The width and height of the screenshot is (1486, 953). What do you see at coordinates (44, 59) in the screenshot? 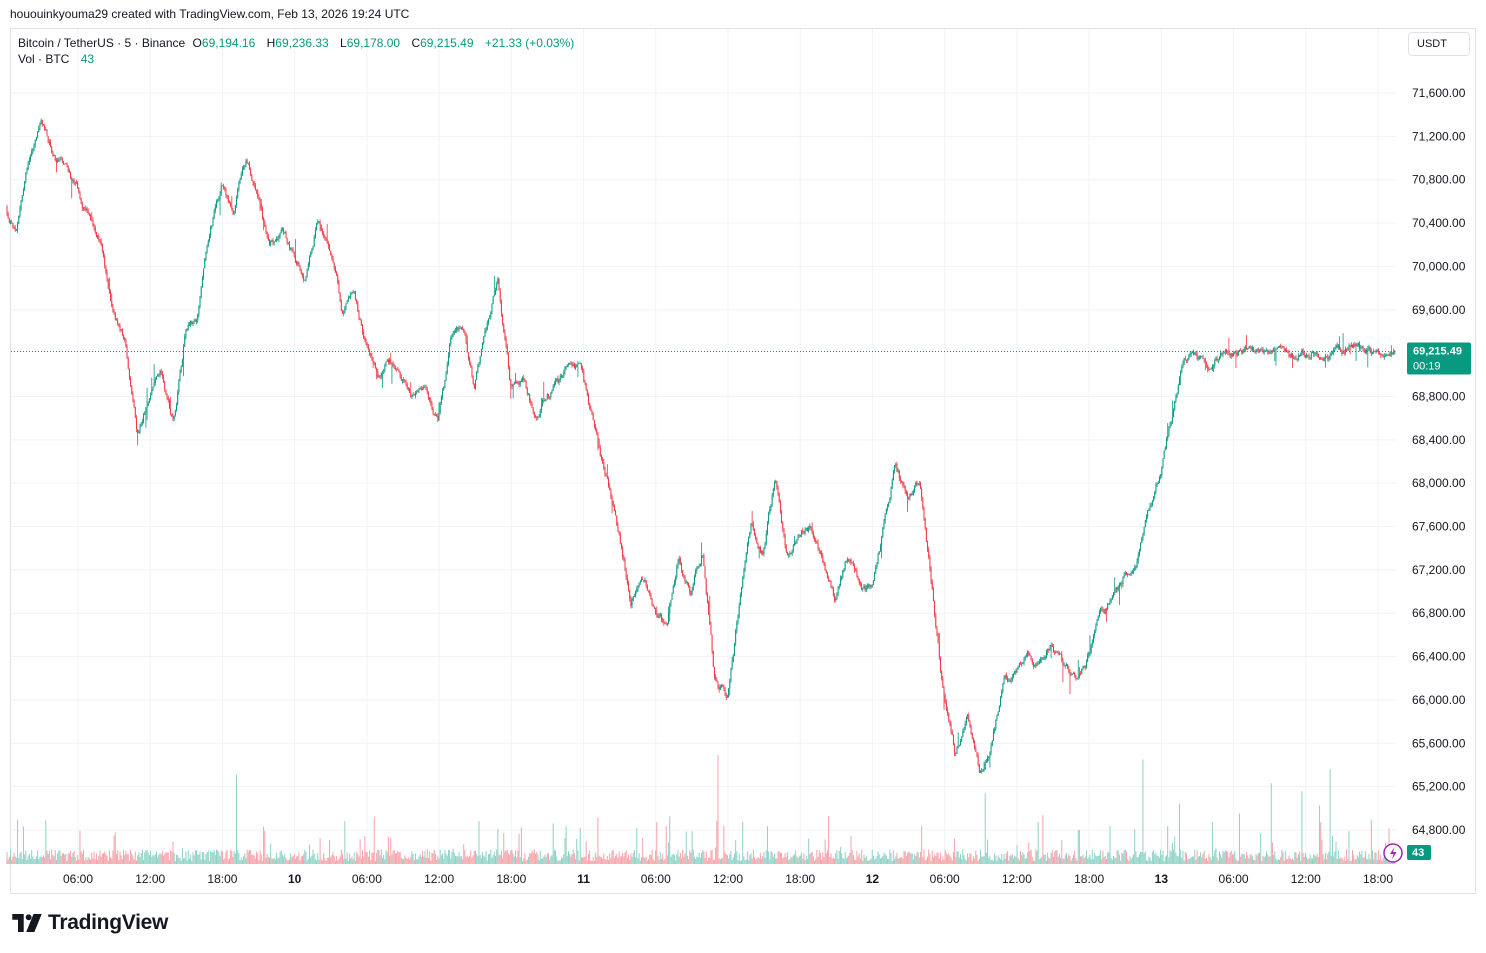
I see `volume-label: Vol · BTC` at bounding box center [44, 59].